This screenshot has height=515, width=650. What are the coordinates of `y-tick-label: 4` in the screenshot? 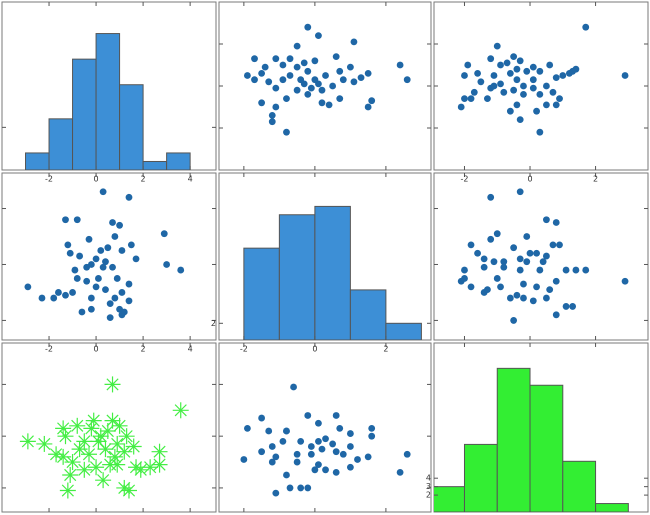 It's located at (428, 478).